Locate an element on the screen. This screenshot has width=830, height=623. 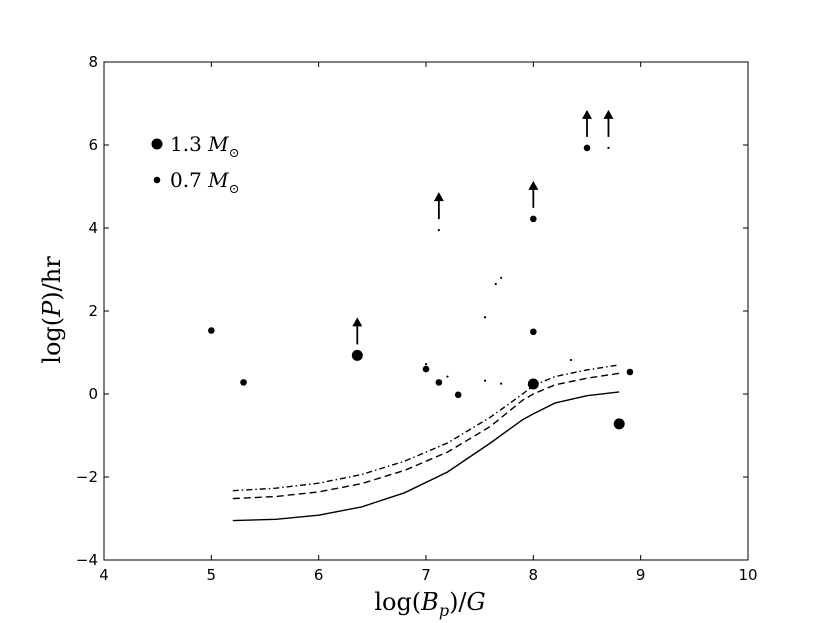
x-tick-label: 6 is located at coordinates (319, 575).